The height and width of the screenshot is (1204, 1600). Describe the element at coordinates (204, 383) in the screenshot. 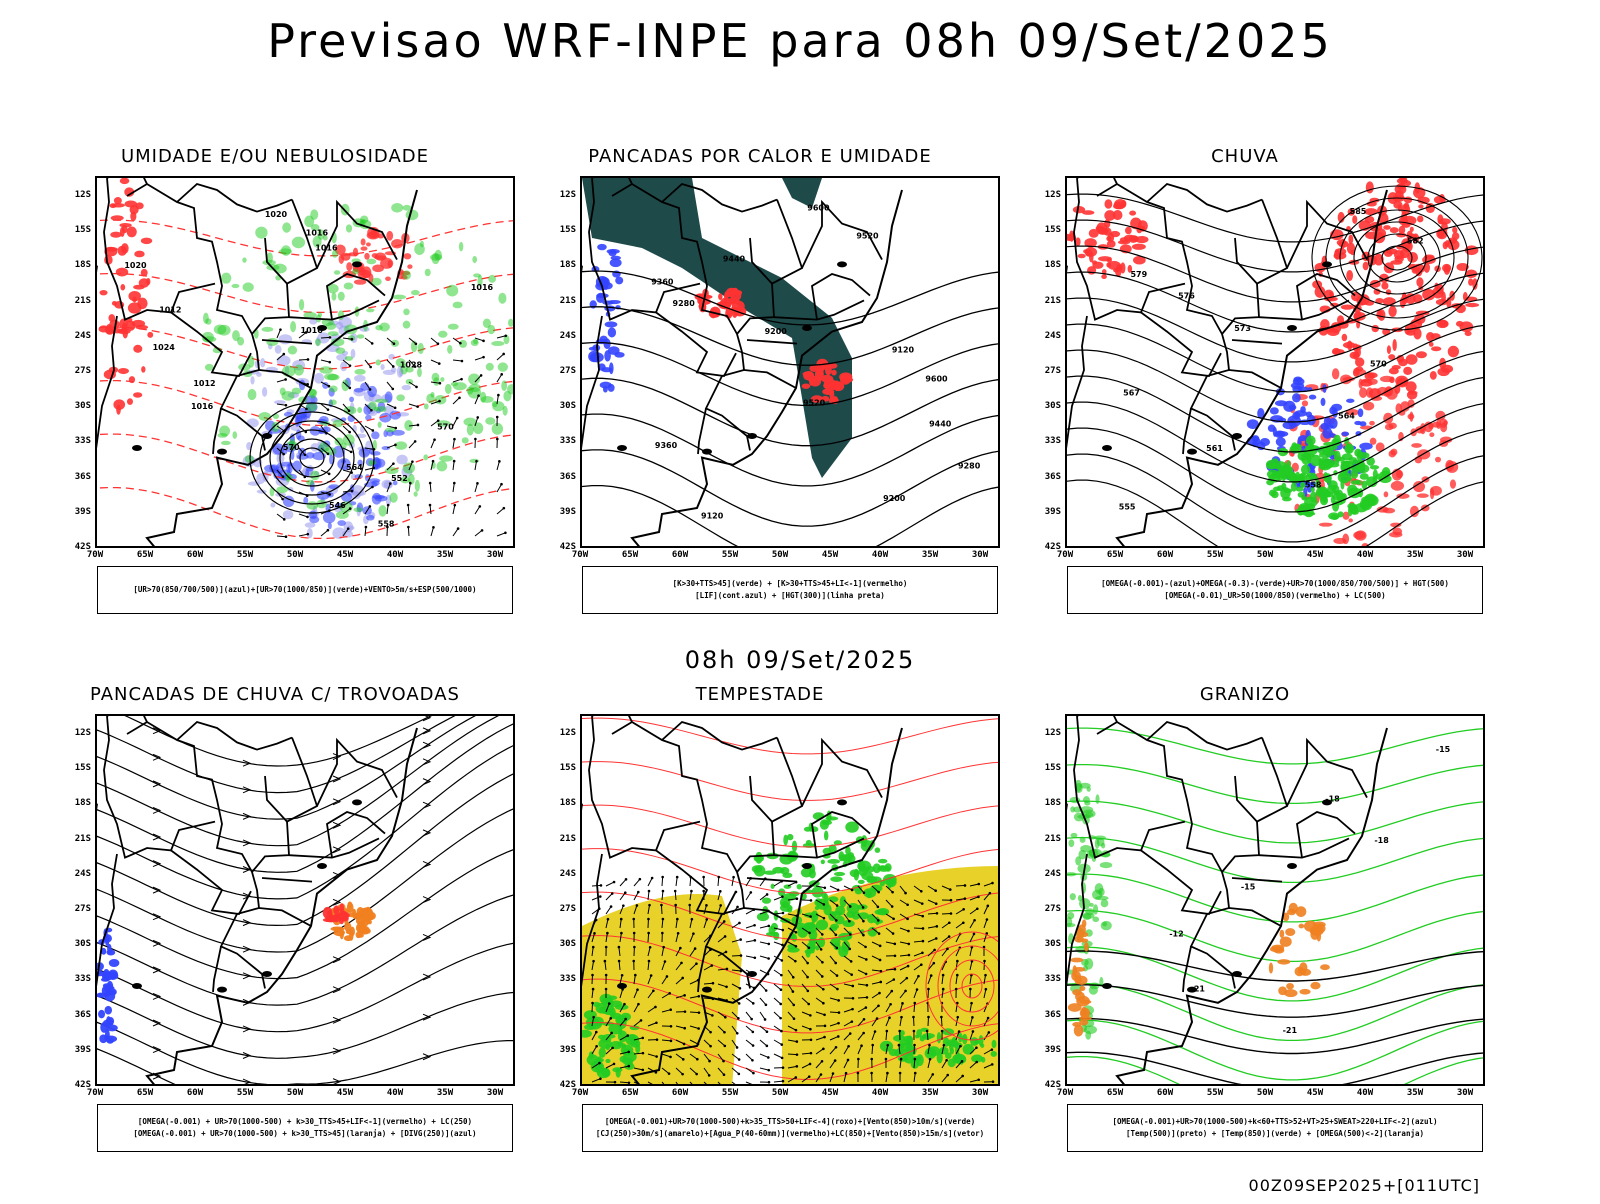

I see `contour-label: 1012` at that location.